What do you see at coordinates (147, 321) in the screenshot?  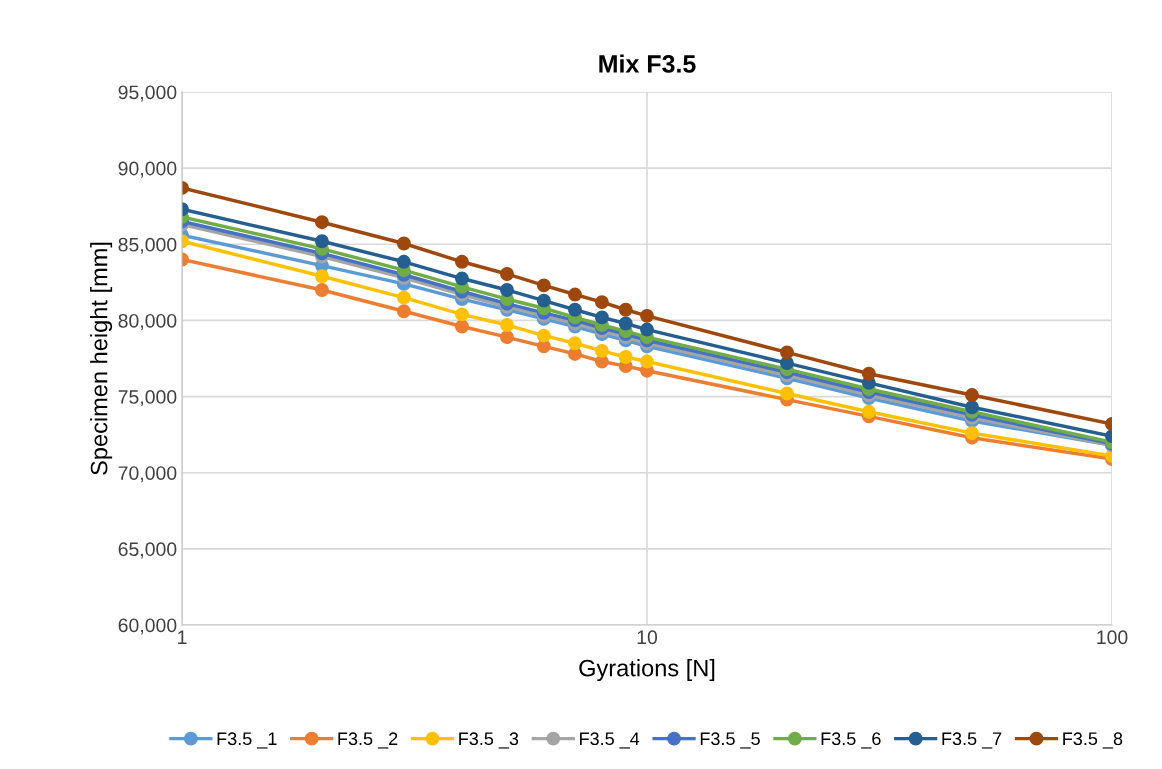 I see `y-tick-label: 80,000` at bounding box center [147, 321].